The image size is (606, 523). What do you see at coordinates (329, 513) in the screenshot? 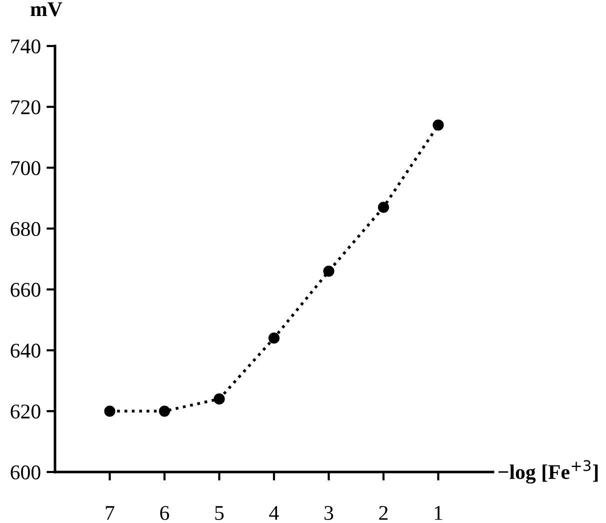
I see `x-tick-label: 3` at bounding box center [329, 513].